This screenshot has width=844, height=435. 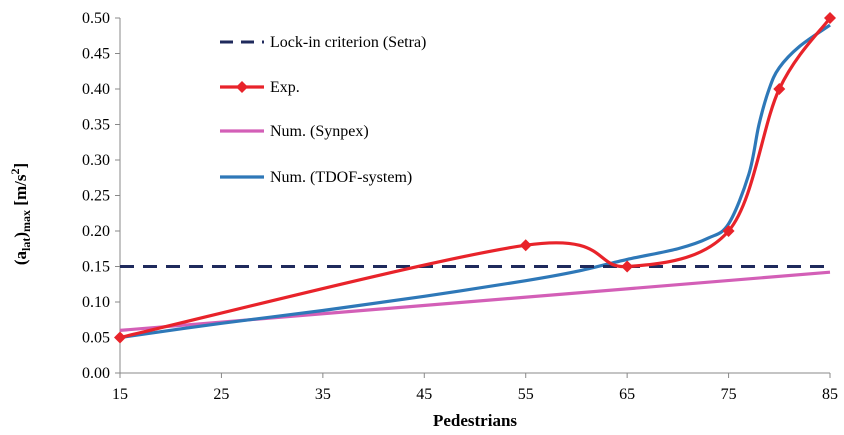 I want to click on y-tick-label: 0.05, so click(x=96, y=338).